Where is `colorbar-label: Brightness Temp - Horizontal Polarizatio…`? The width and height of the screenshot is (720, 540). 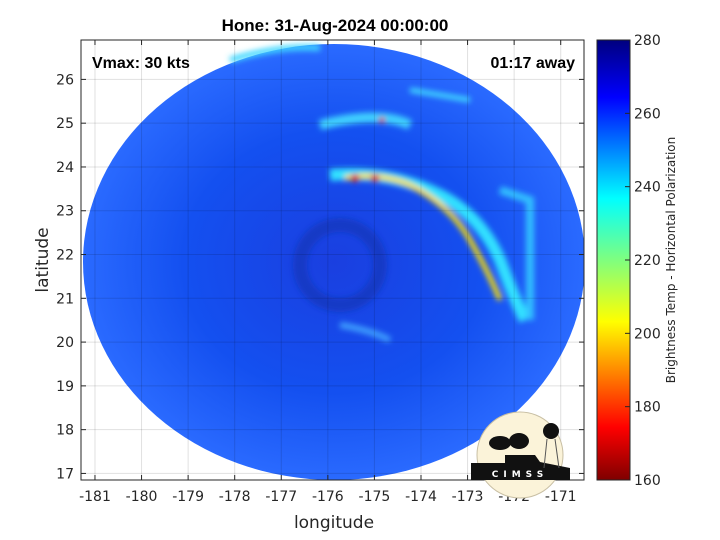 colorbar-label: Brightness Temp - Horizontal Polarizatio… is located at coordinates (671, 260).